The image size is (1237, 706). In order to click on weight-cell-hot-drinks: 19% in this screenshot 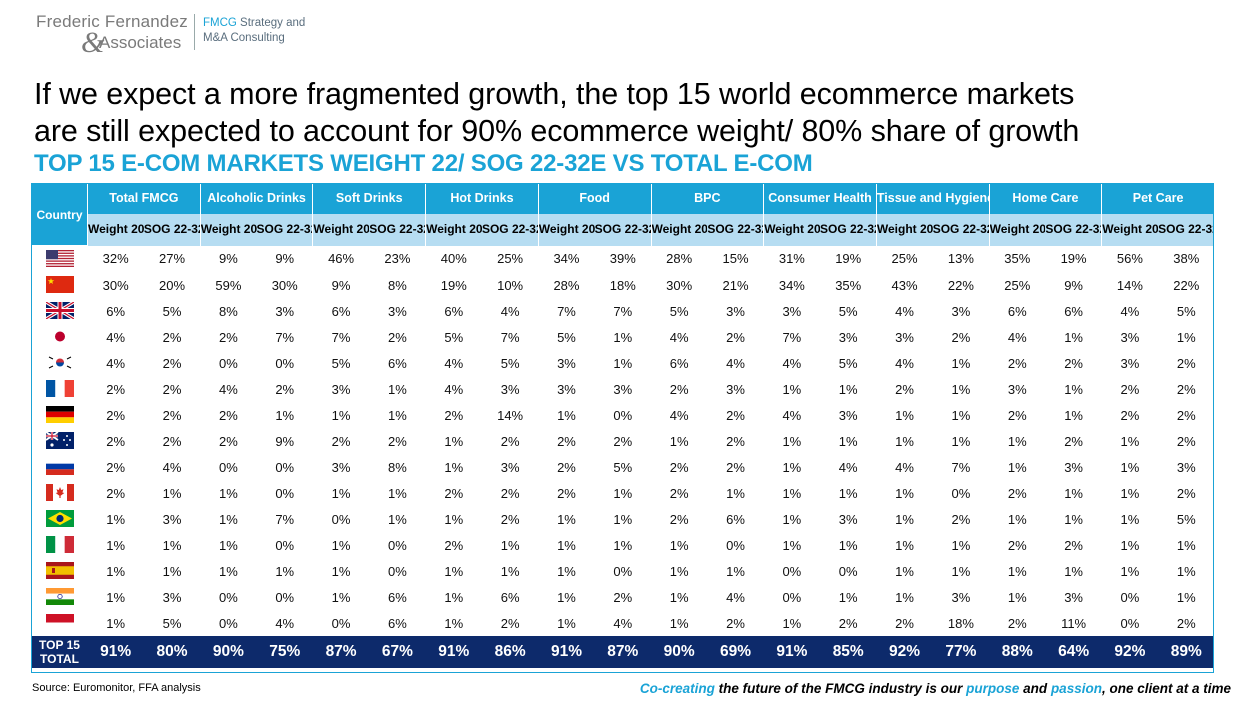, I will do `click(453, 285)`.